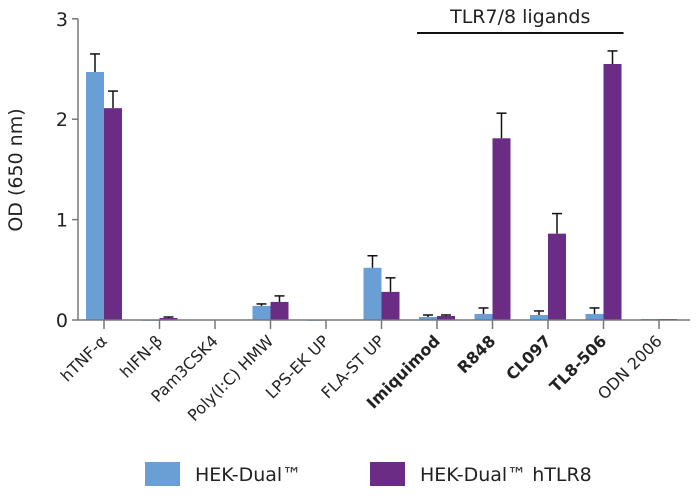 This screenshot has width=700, height=501. I want to click on y-tick-label: 0, so click(62, 321).